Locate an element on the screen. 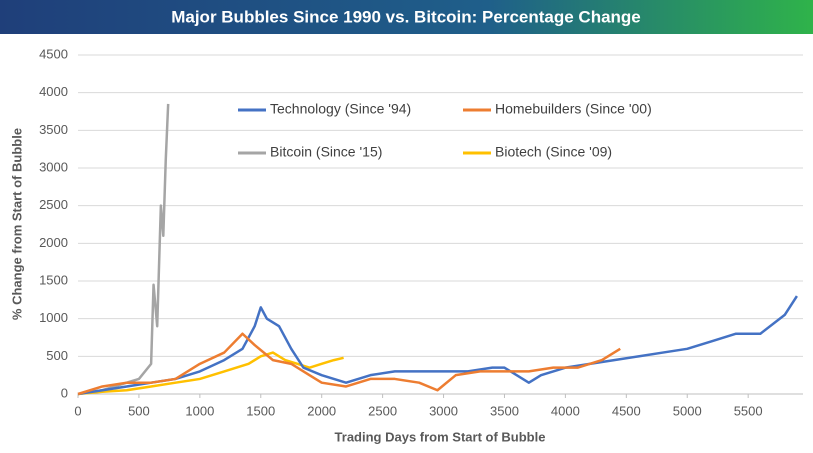 The width and height of the screenshot is (813, 453). y-tick-label: 3500 is located at coordinates (53, 129).